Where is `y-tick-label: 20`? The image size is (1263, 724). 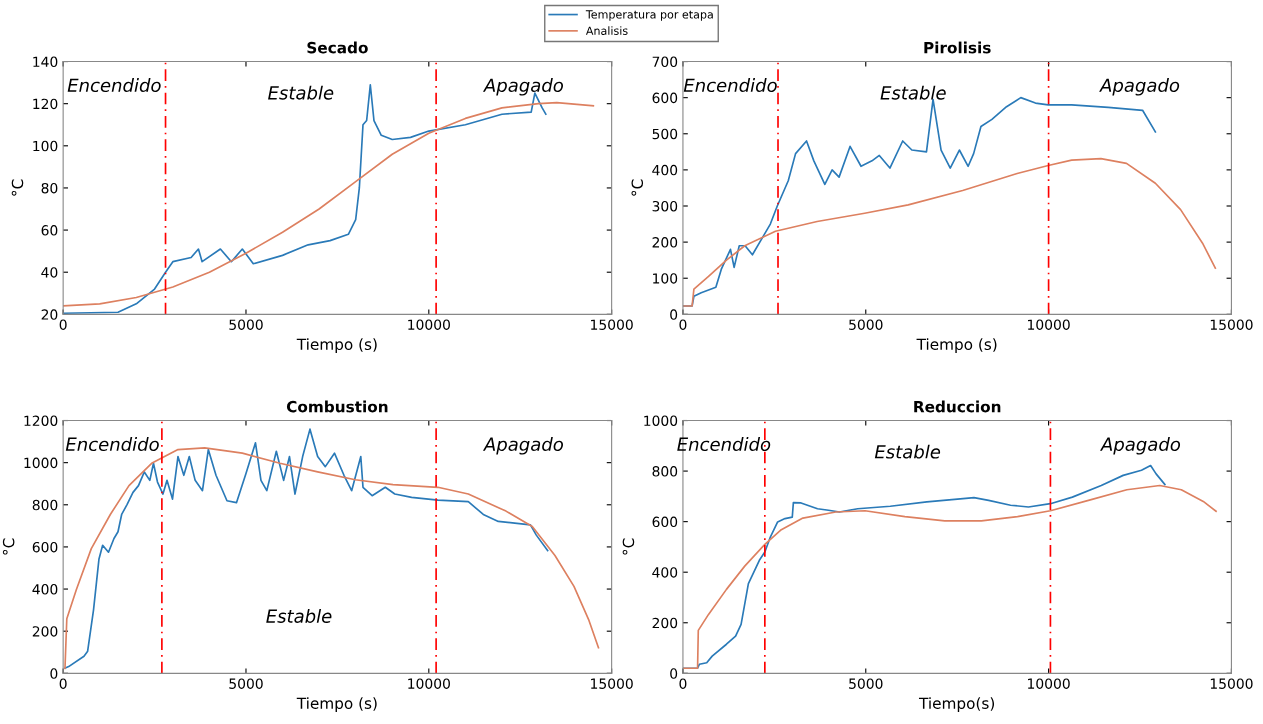
y-tick-label: 20 is located at coordinates (49, 314).